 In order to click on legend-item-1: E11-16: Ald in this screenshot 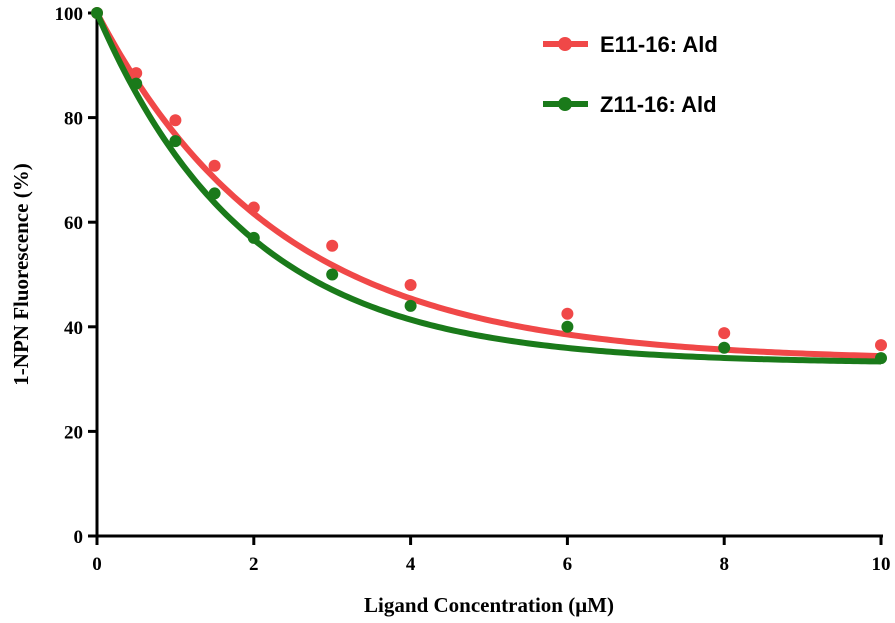, I will do `click(630, 44)`.